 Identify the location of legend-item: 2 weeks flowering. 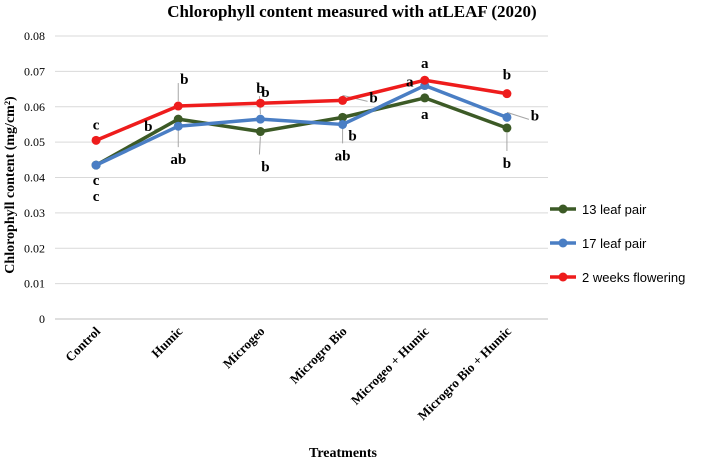
(617, 277).